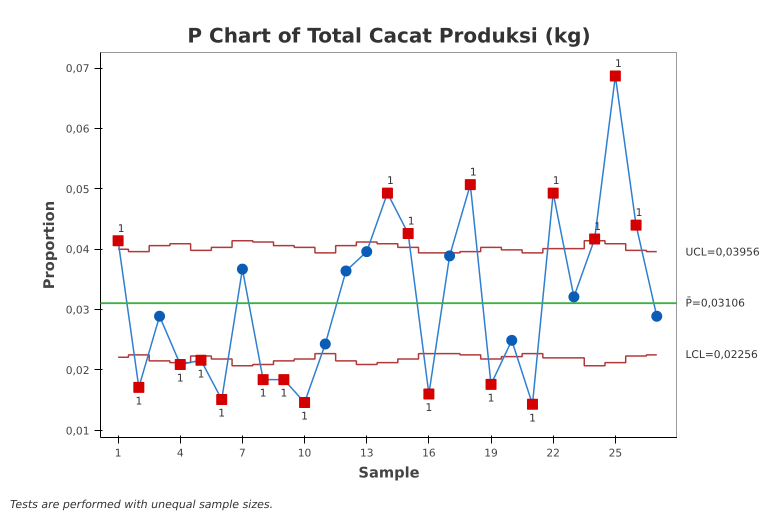 Image resolution: width=782 pixels, height=522 pixels. I want to click on annotation: LCL=0,02256, so click(722, 354).